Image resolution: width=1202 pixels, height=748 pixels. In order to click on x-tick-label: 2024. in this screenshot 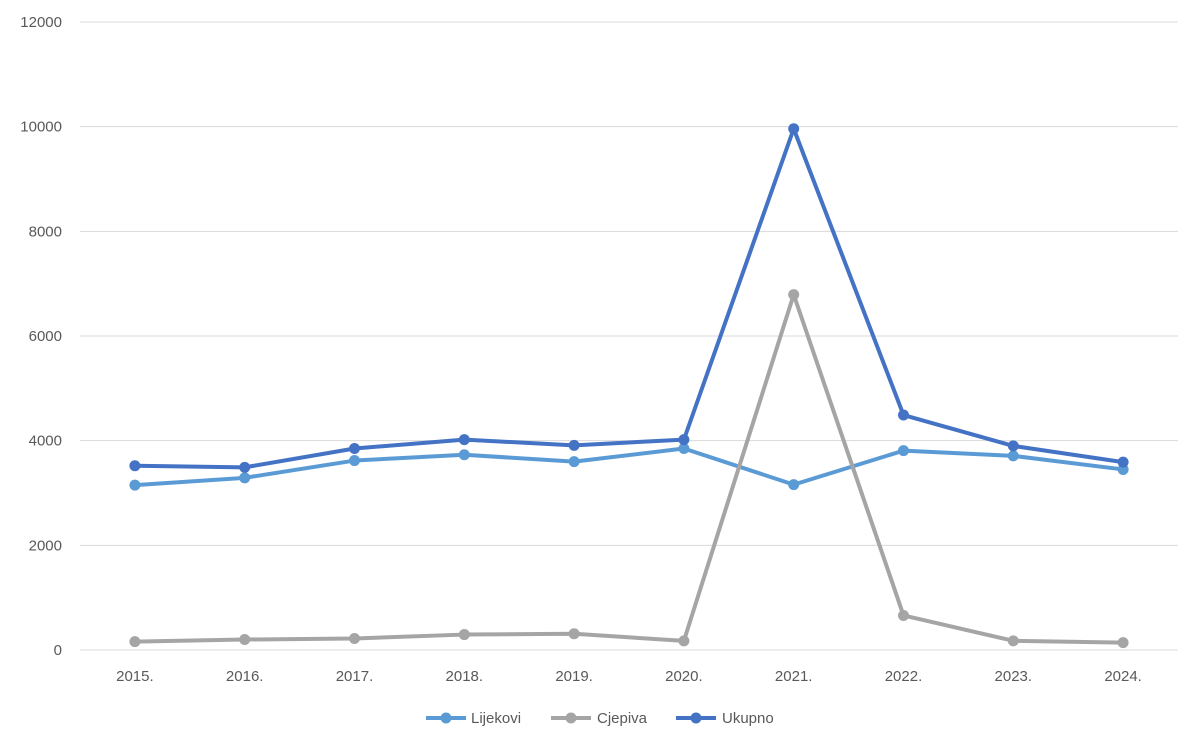, I will do `click(1123, 676)`.